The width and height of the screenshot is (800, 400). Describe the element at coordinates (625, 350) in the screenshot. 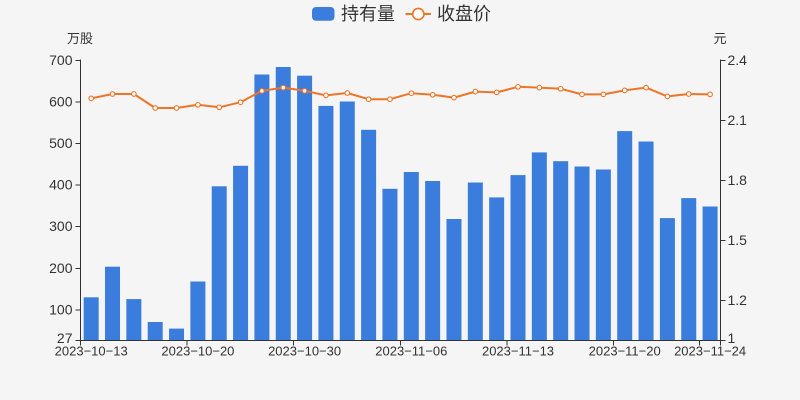

I see `svg-text: 2023−11−20` at that location.